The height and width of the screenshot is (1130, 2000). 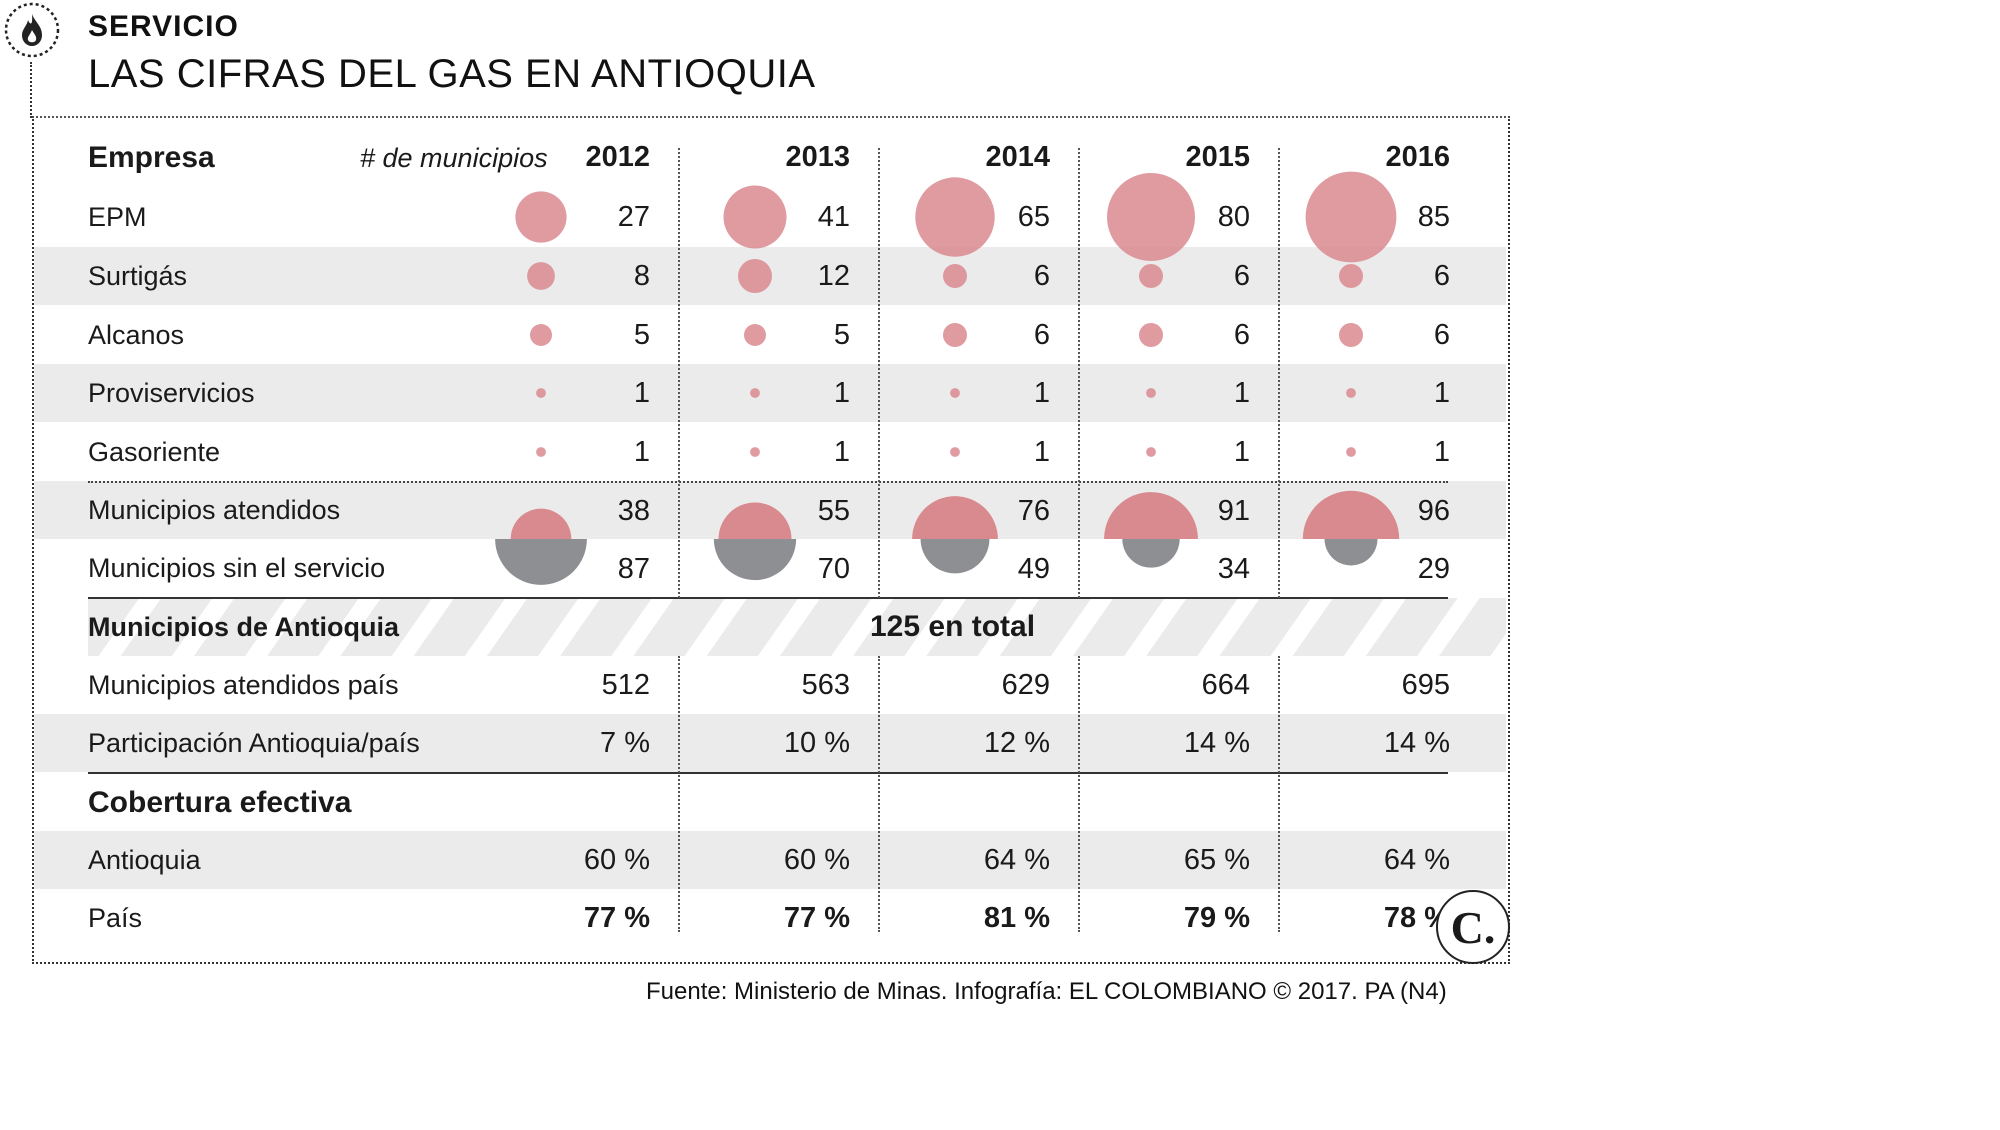 I want to click on coverage-heading: Cobertura efectiva, so click(x=220, y=802).